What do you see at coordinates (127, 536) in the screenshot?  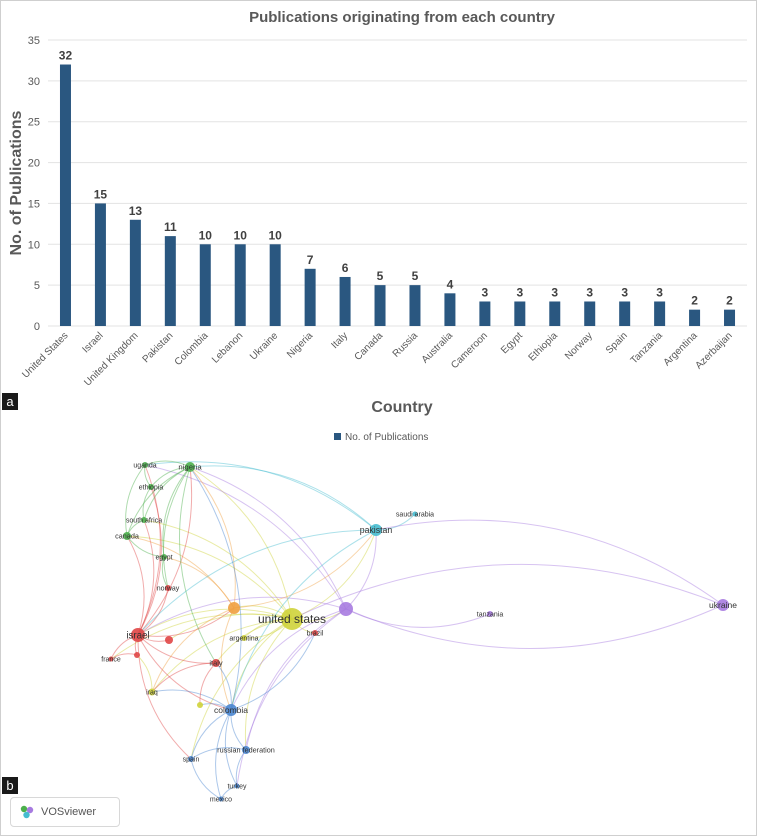 I see `node-canada` at bounding box center [127, 536].